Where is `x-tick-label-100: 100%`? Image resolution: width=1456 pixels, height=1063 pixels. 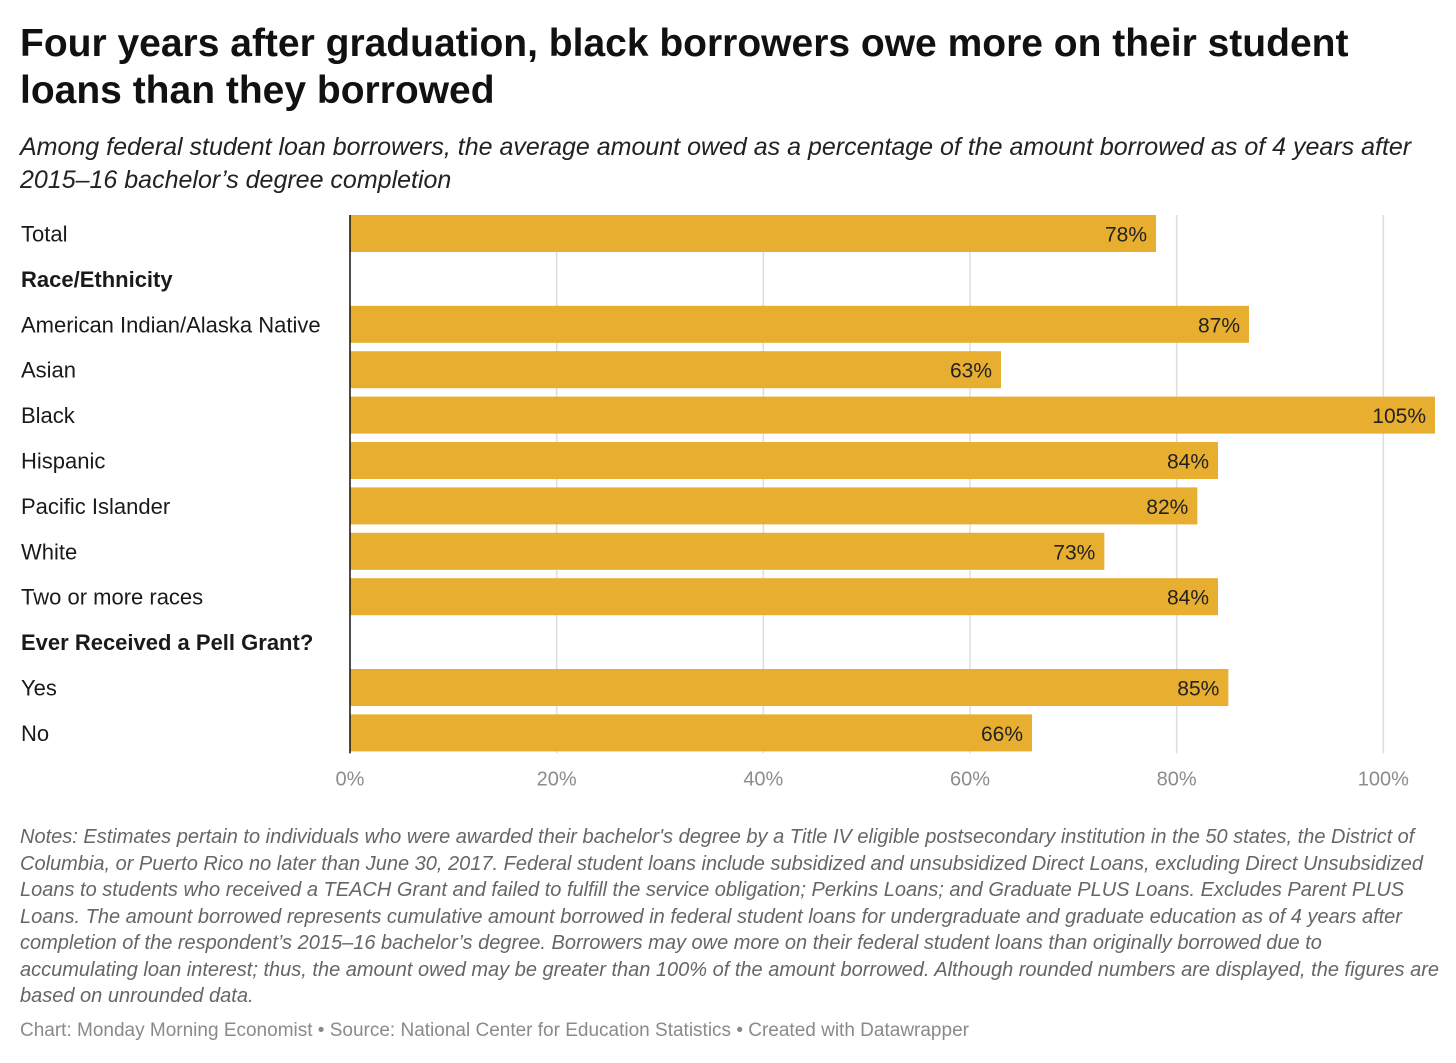 x-tick-label-100: 100% is located at coordinates (1383, 779).